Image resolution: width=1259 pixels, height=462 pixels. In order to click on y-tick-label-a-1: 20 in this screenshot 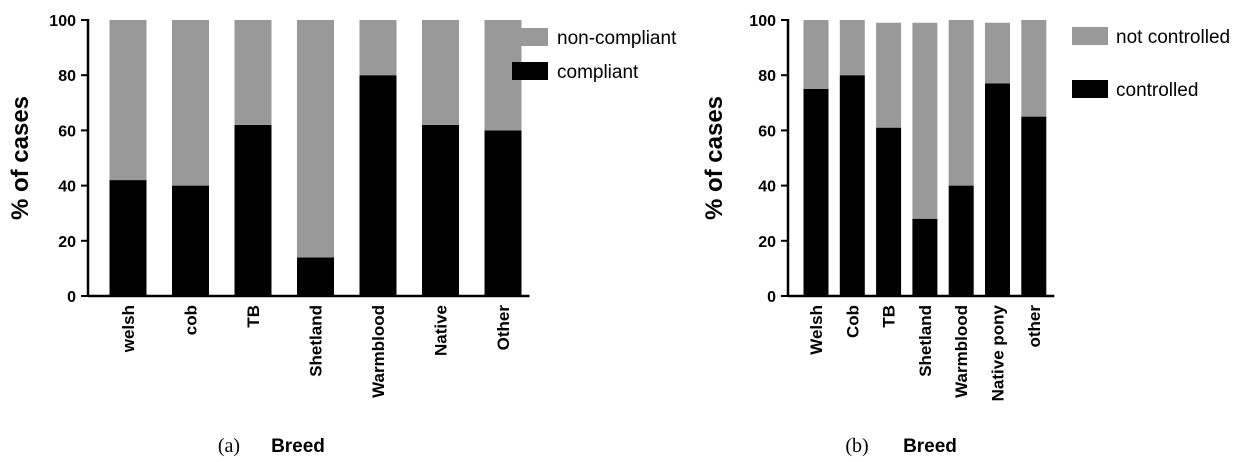, I will do `click(67, 242)`.